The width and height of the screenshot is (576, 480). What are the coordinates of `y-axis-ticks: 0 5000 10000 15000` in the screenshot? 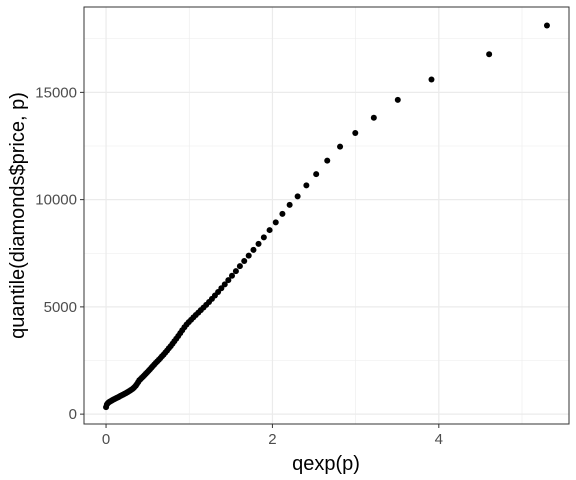 It's located at (59, 253).